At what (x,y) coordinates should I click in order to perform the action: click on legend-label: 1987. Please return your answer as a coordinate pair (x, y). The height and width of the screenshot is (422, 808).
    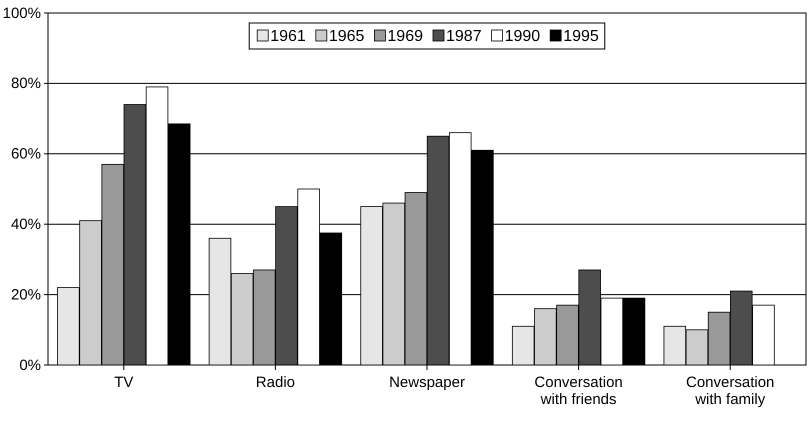
    Looking at the image, I should click on (464, 36).